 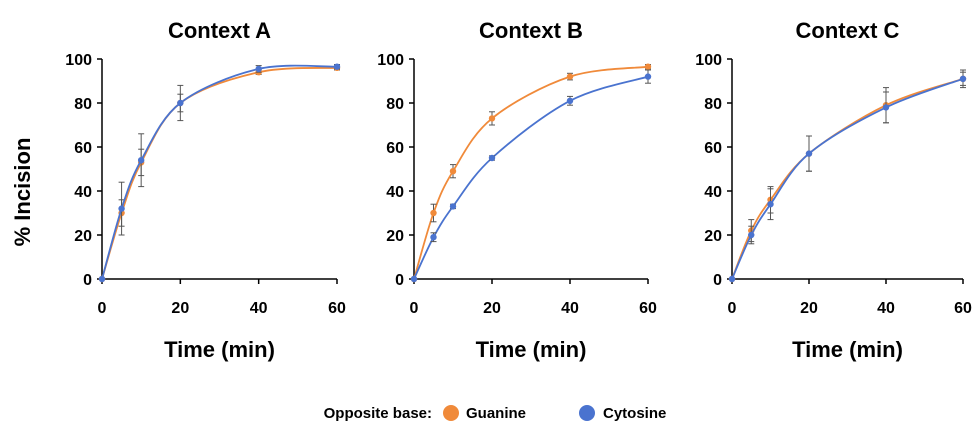 What do you see at coordinates (587, 413) in the screenshot?
I see `legend-marker-cytosine` at bounding box center [587, 413].